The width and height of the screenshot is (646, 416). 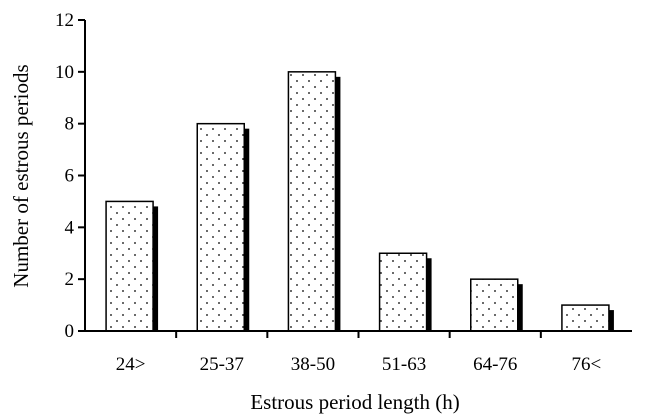 I want to click on y-axis-title: Number of estrous periods, so click(x=21, y=175).